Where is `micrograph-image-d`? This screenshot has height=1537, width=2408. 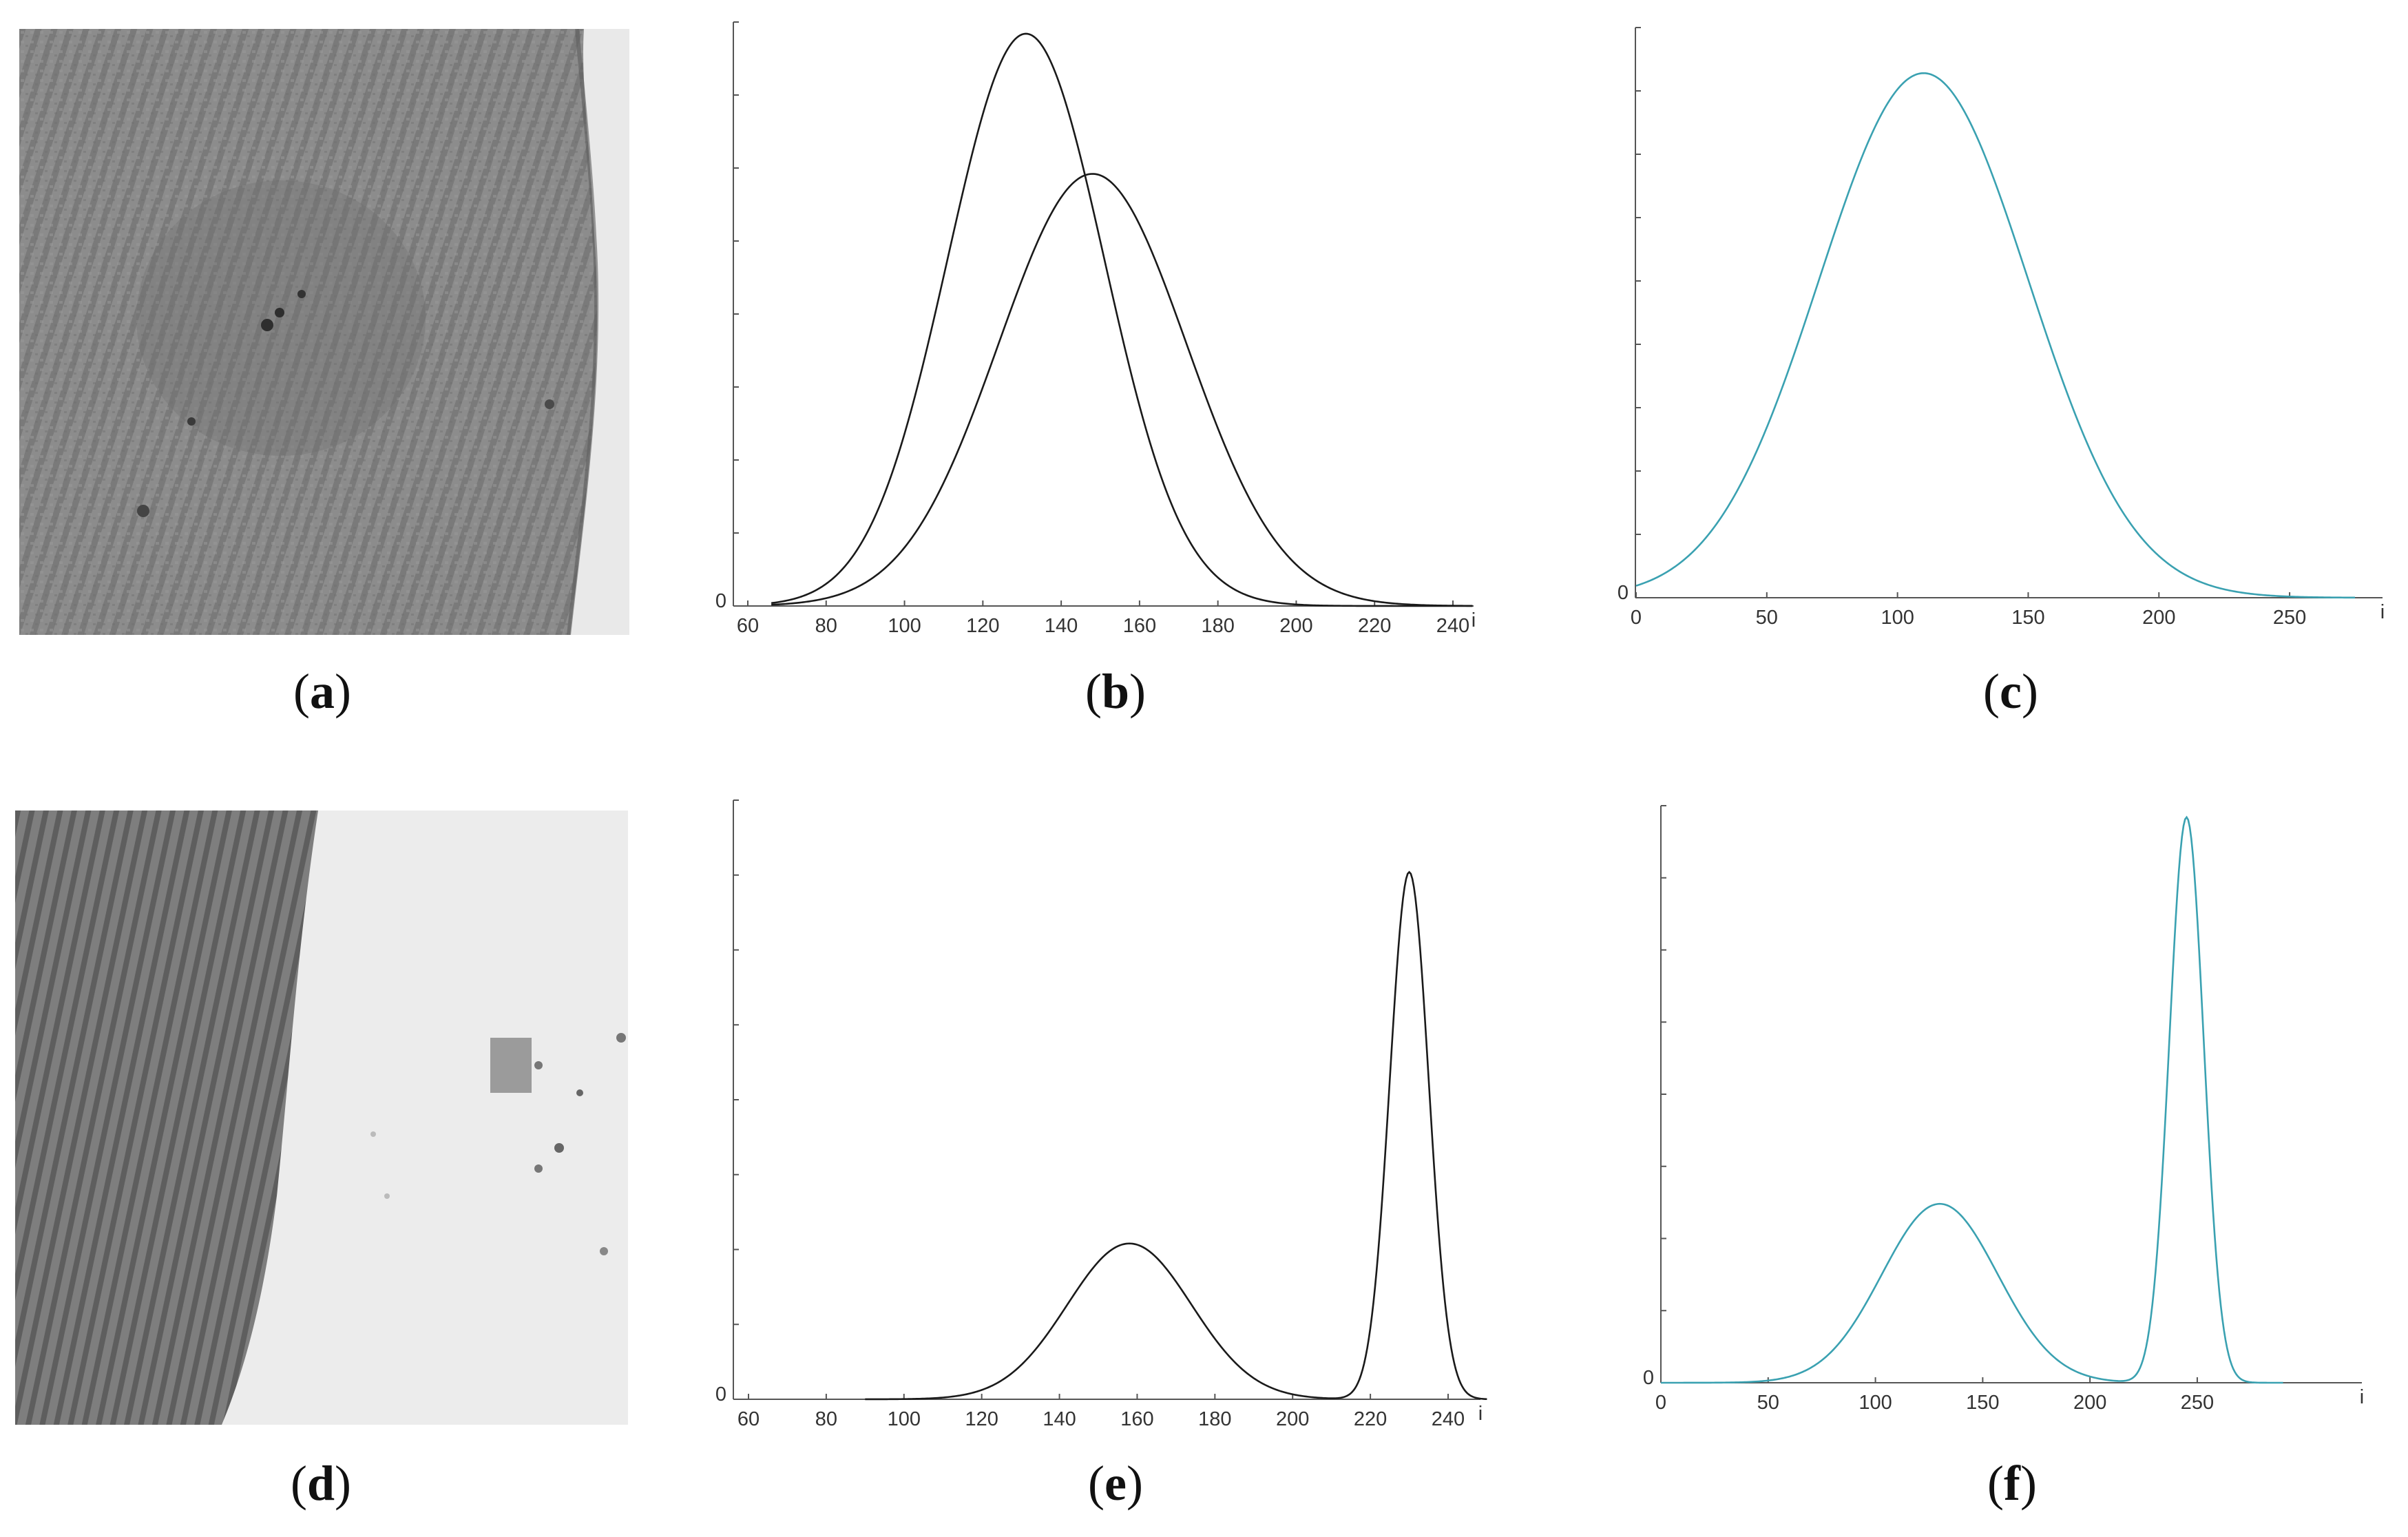
micrograph-image-d is located at coordinates (321, 1118).